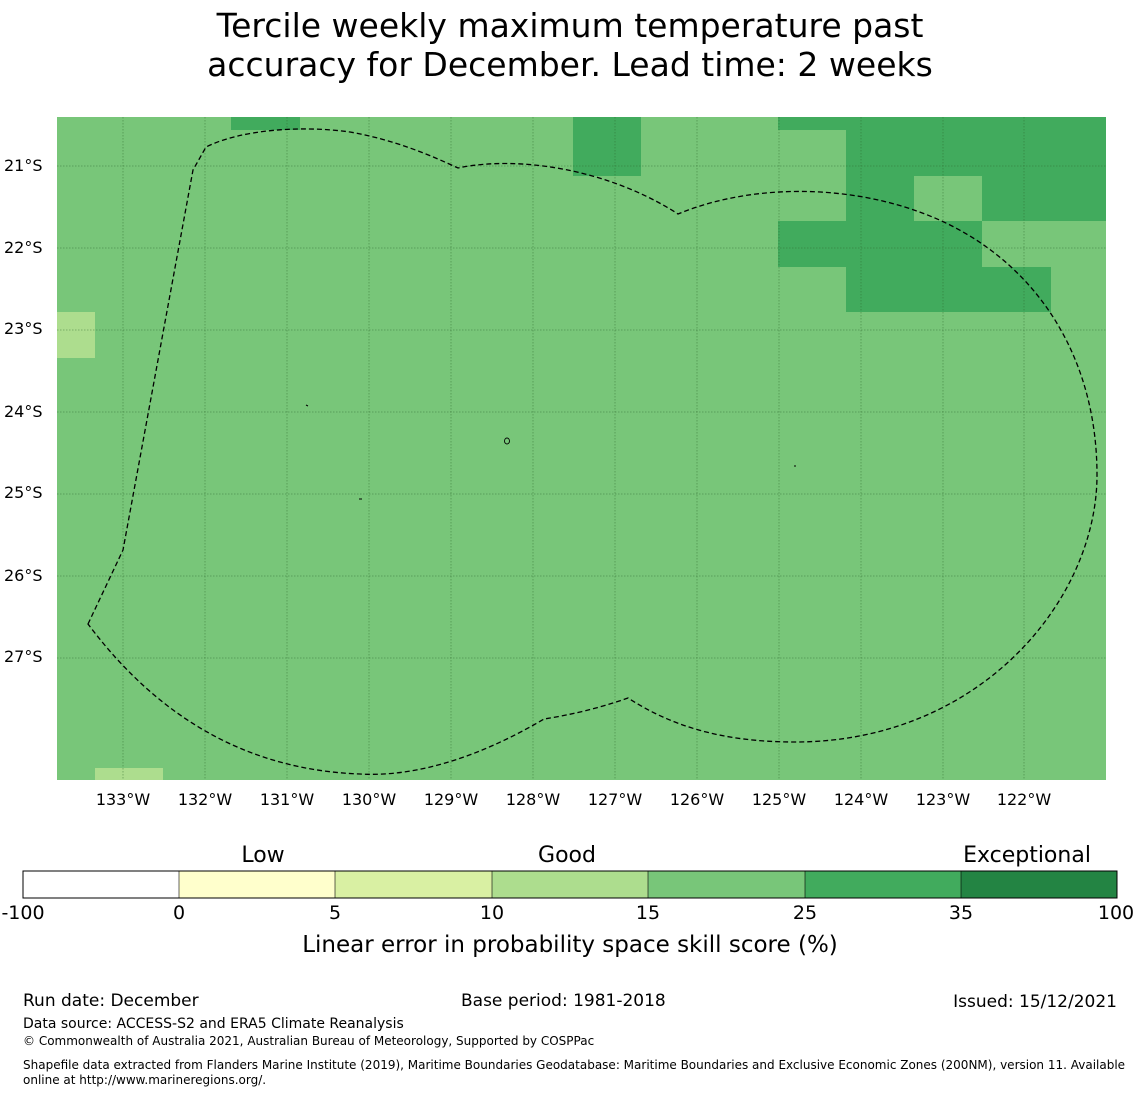  Describe the element at coordinates (779, 799) in the screenshot. I see `lon-label: 125°W` at that location.